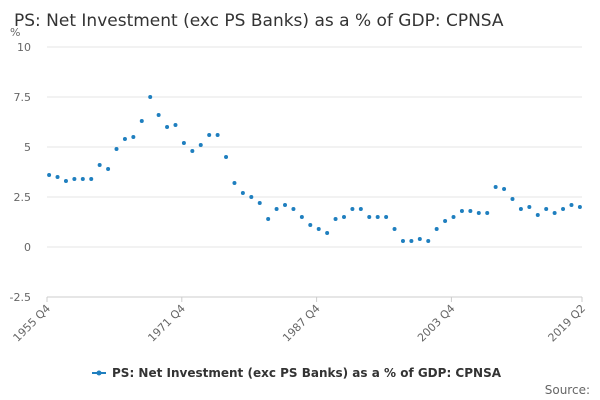  I want to click on y-tick-label: 2.5, so click(23, 197).